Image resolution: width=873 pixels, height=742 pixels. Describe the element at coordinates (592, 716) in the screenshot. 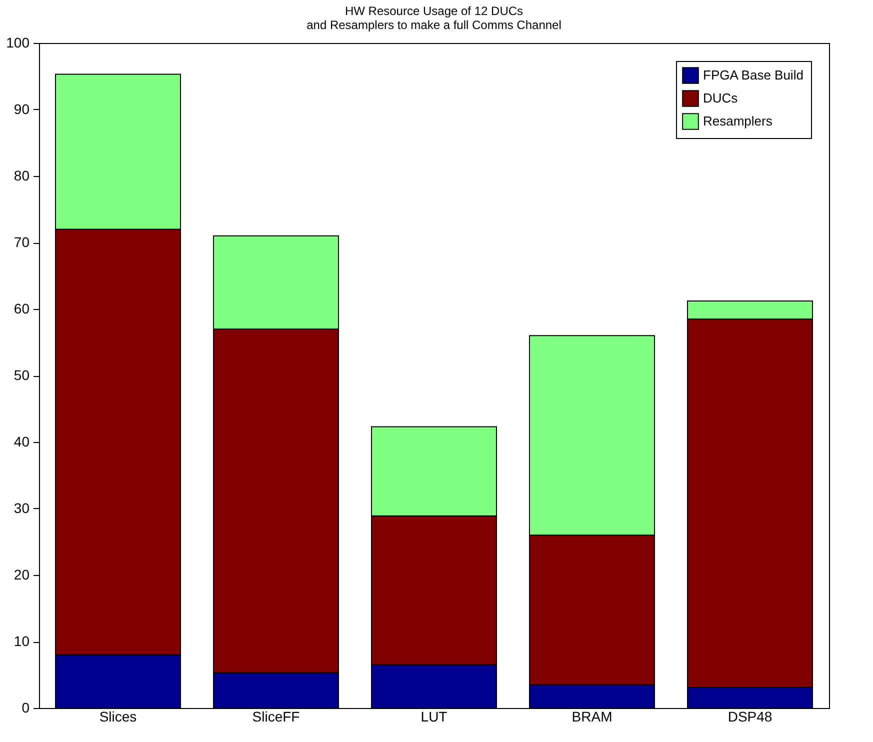

I see `x-tick-label: BRAM` at that location.